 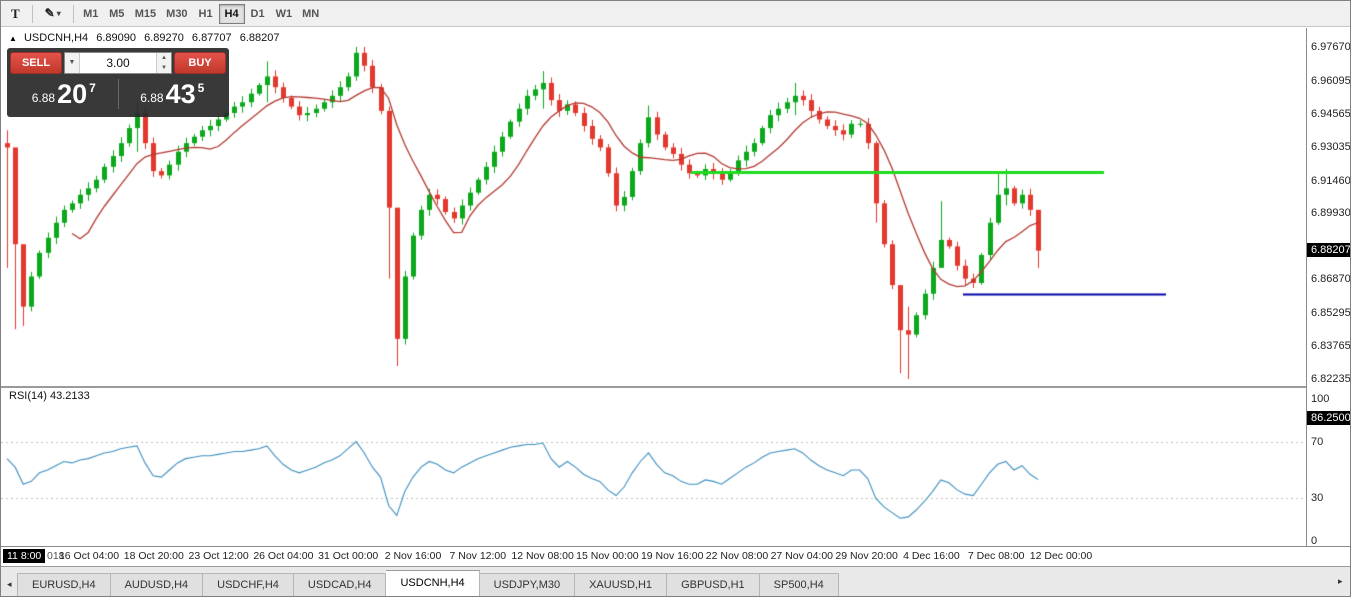 I want to click on tab-sp500-h4: SP500,H4, so click(x=799, y=584).